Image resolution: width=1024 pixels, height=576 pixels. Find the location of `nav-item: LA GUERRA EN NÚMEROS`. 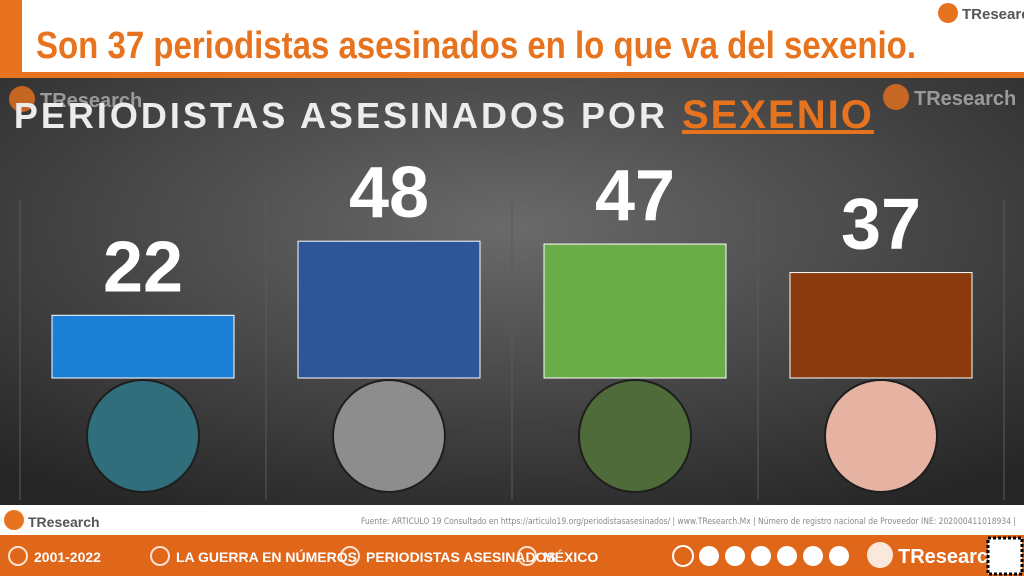

nav-item: LA GUERRA EN NÚMEROS is located at coordinates (266, 556).